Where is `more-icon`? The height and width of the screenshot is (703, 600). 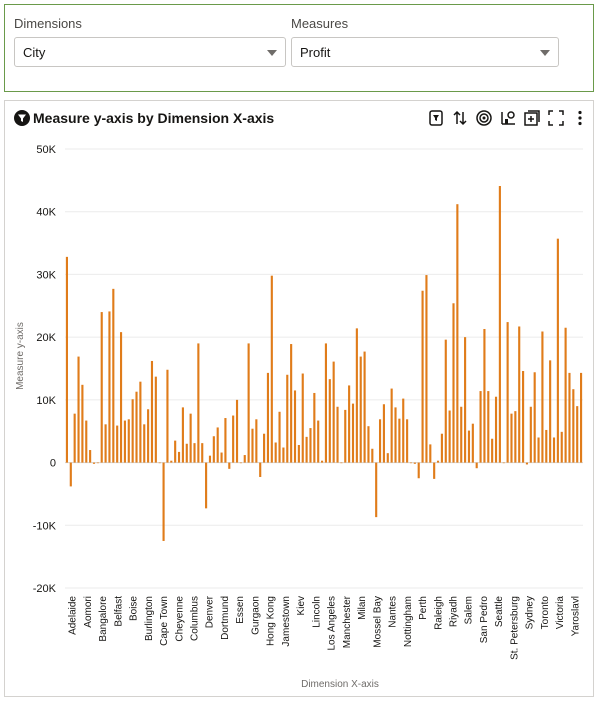 more-icon is located at coordinates (580, 118).